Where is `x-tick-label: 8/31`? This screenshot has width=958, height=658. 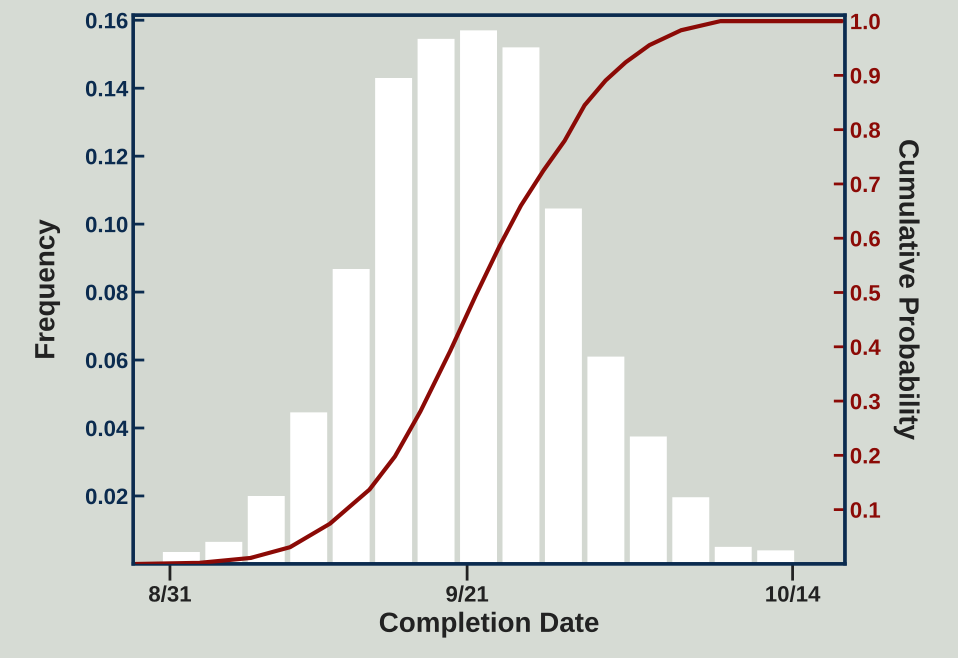 x-tick-label: 8/31 is located at coordinates (170, 593).